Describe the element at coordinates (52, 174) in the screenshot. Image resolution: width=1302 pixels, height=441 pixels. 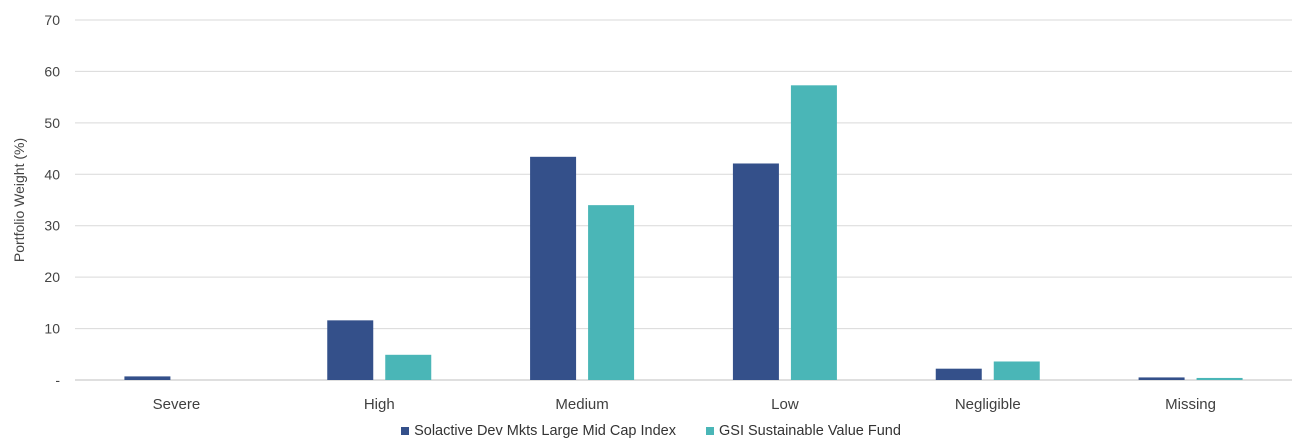
I see `y-tick-label: 40` at that location.